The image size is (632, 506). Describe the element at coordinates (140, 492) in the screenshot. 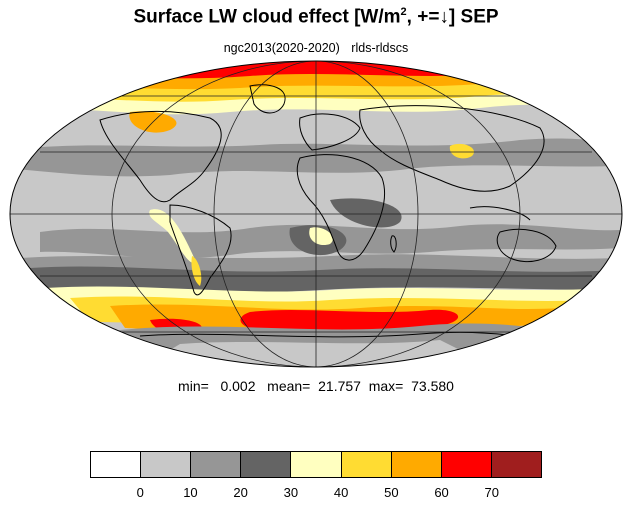

I see `colorbar-tick-label: 0` at that location.